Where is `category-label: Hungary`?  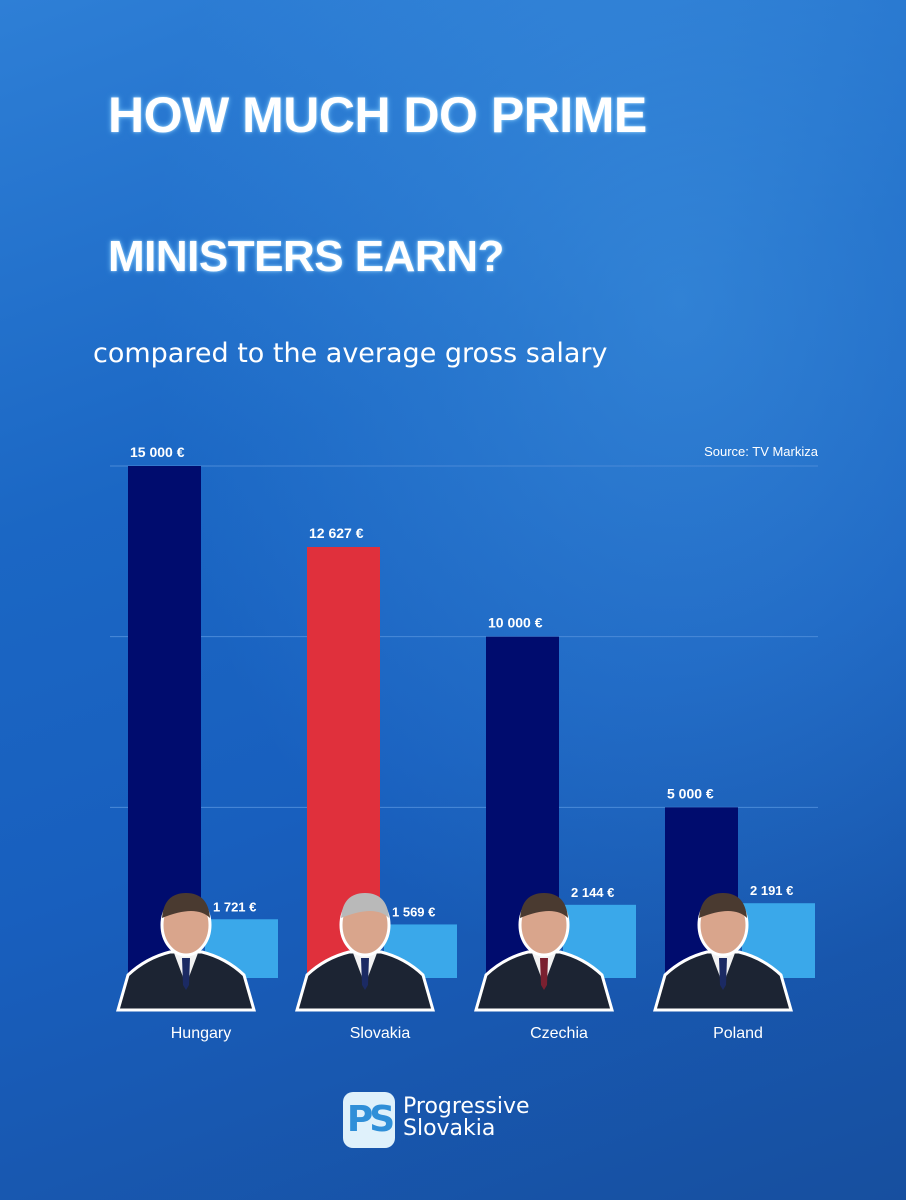
category-label: Hungary is located at coordinates (201, 1033).